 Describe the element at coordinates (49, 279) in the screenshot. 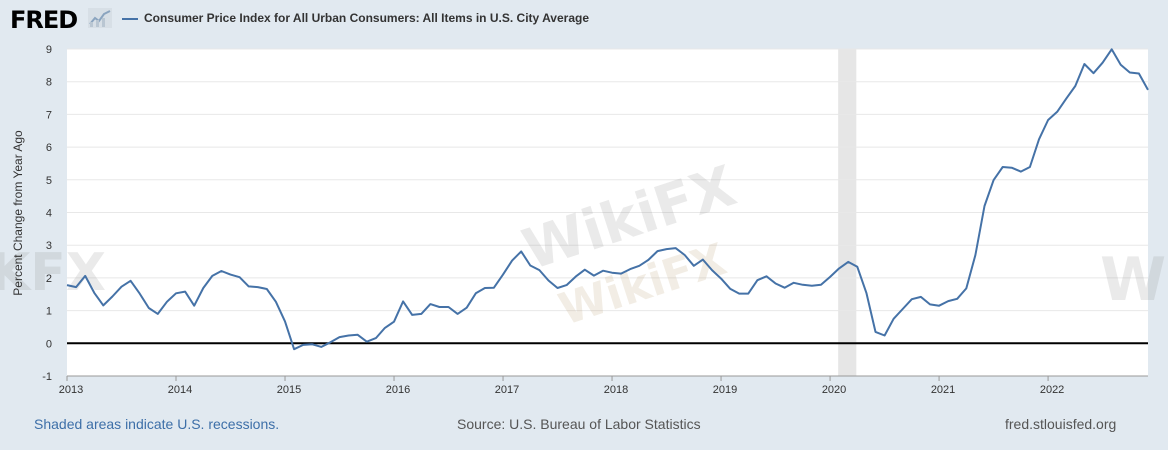

I see `y-tick-label: 2` at that location.